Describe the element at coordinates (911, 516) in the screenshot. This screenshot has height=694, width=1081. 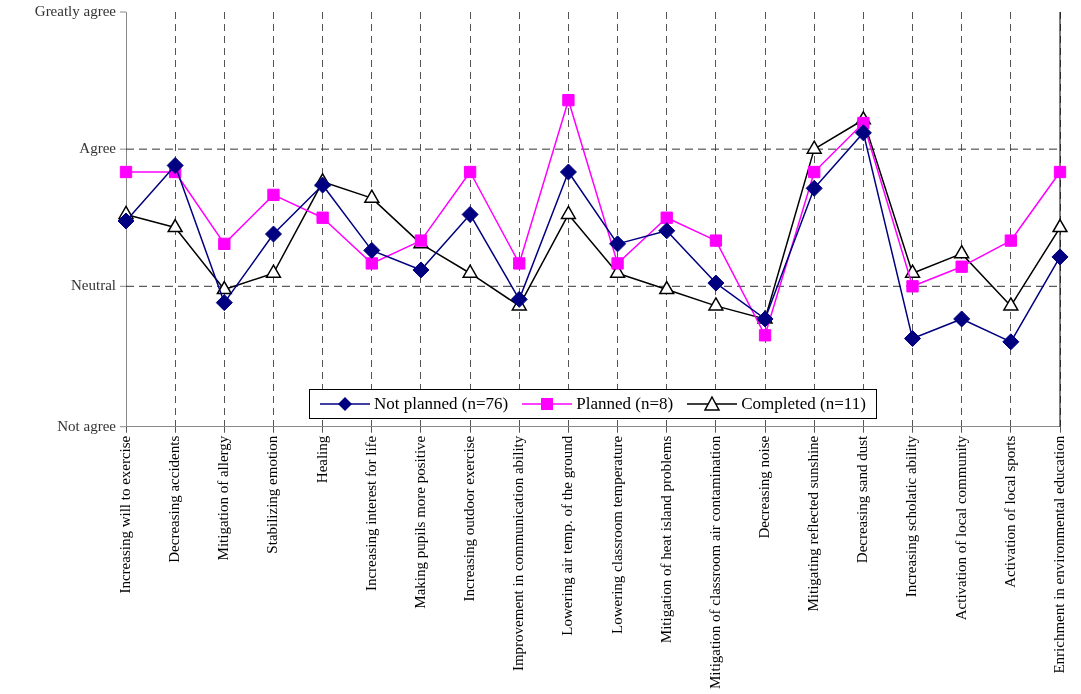
I see `x-tick-label: Increasing scholatic ability` at that location.